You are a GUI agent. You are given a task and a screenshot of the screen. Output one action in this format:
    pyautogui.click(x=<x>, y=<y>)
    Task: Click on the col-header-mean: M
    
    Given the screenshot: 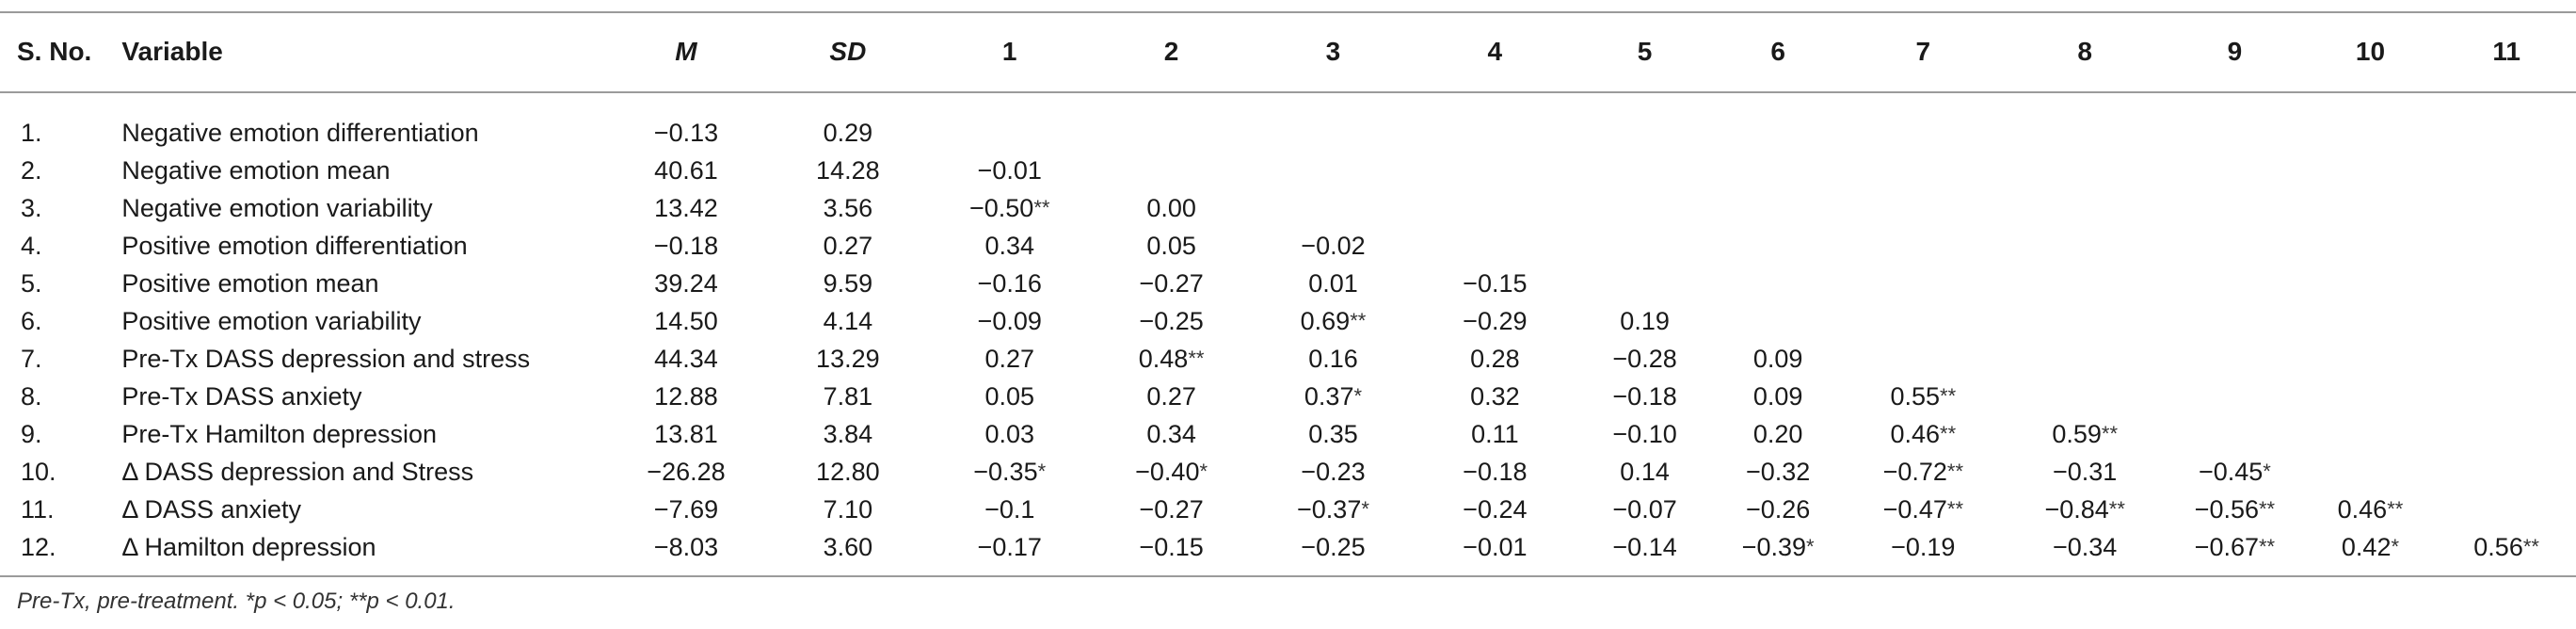 What is the action you would take?
    pyautogui.click(x=686, y=51)
    